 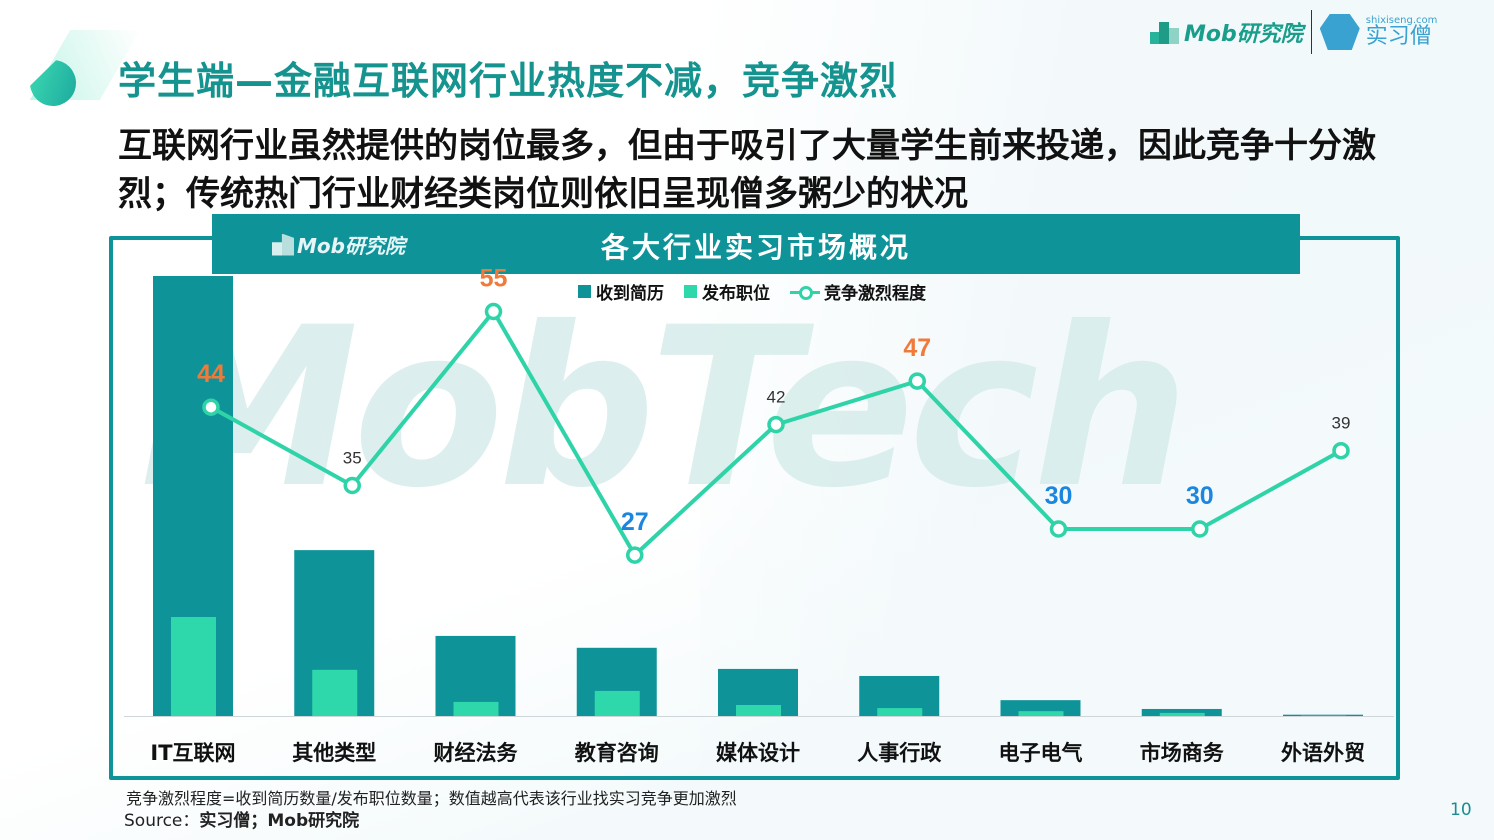 I want to click on mob-logo: Mob研究院, so click(x=1226, y=32).